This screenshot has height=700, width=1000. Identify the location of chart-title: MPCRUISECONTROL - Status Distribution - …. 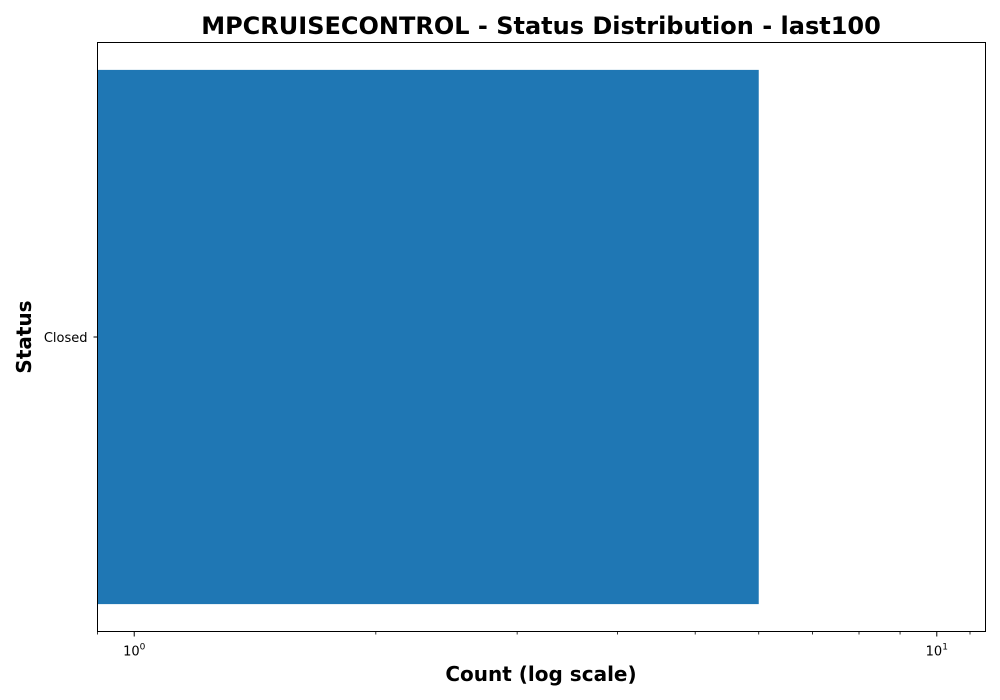
(541, 26).